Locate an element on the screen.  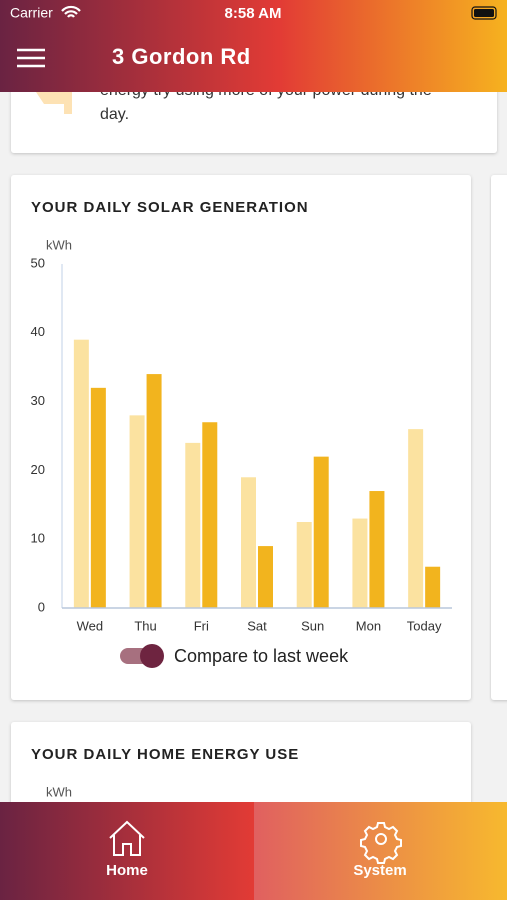
battery-level is located at coordinates (484, 13).